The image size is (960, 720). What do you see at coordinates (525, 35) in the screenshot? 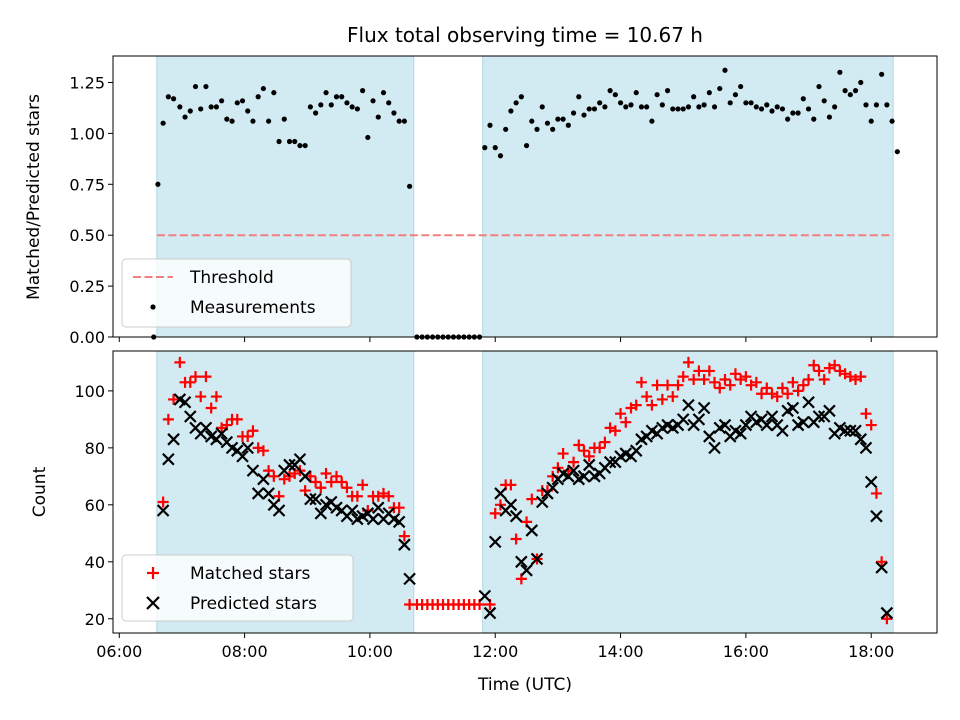
I see `chart-title: Flux total observing time = 10.67 h` at bounding box center [525, 35].